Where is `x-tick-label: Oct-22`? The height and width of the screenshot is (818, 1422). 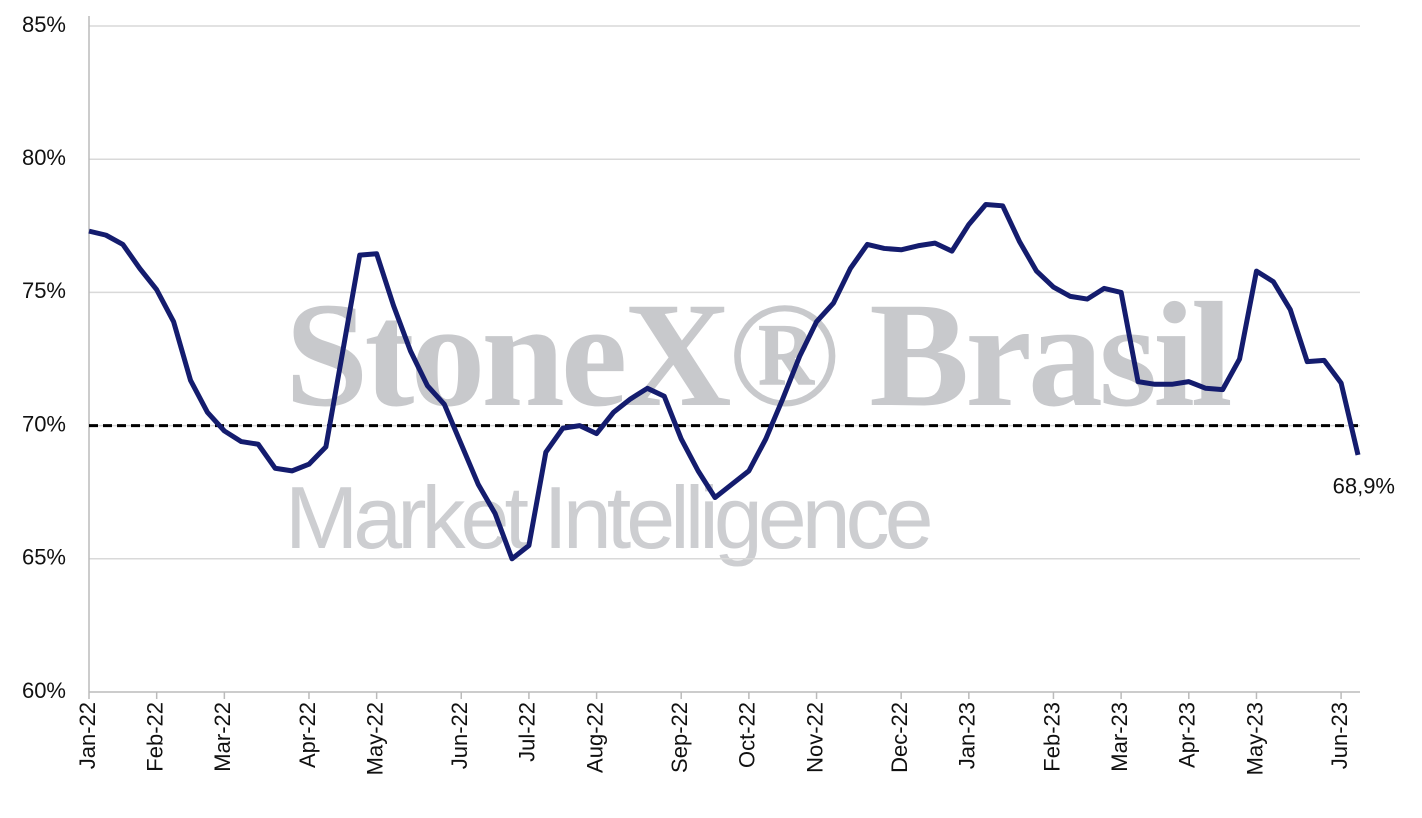 x-tick-label: Oct-22 is located at coordinates (747, 735).